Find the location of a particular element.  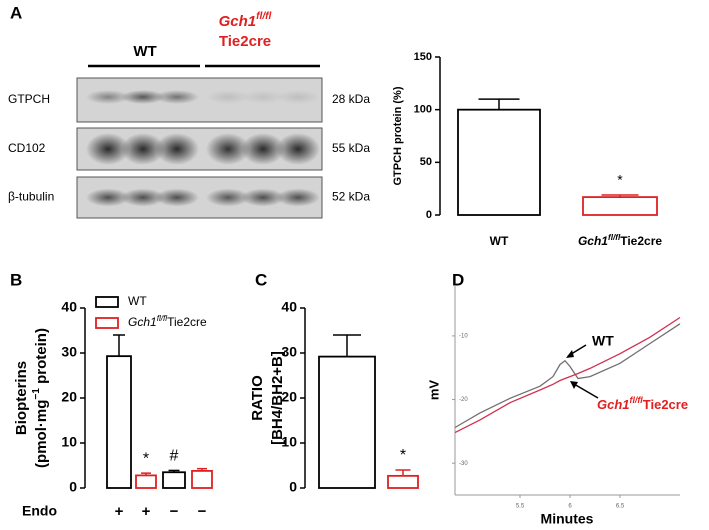

series-annotation: Gch1fl/flTie2cre is located at coordinates (642, 403).